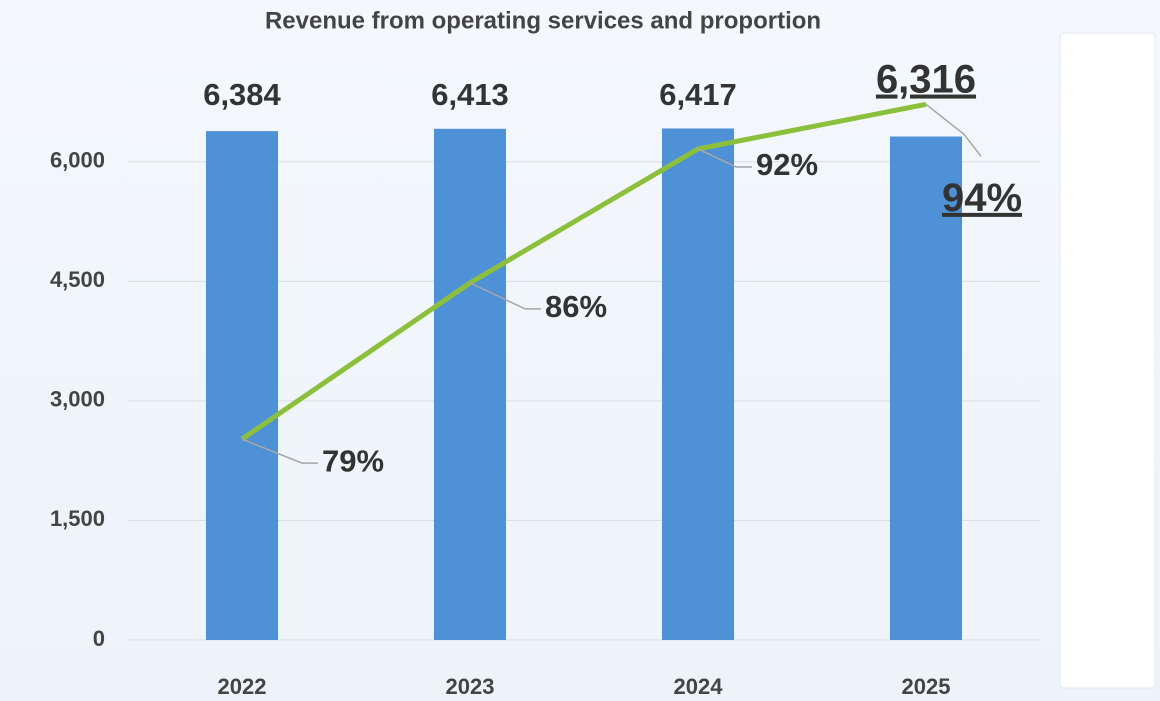  Describe the element at coordinates (926, 686) in the screenshot. I see `x-tick-label: 2025` at that location.